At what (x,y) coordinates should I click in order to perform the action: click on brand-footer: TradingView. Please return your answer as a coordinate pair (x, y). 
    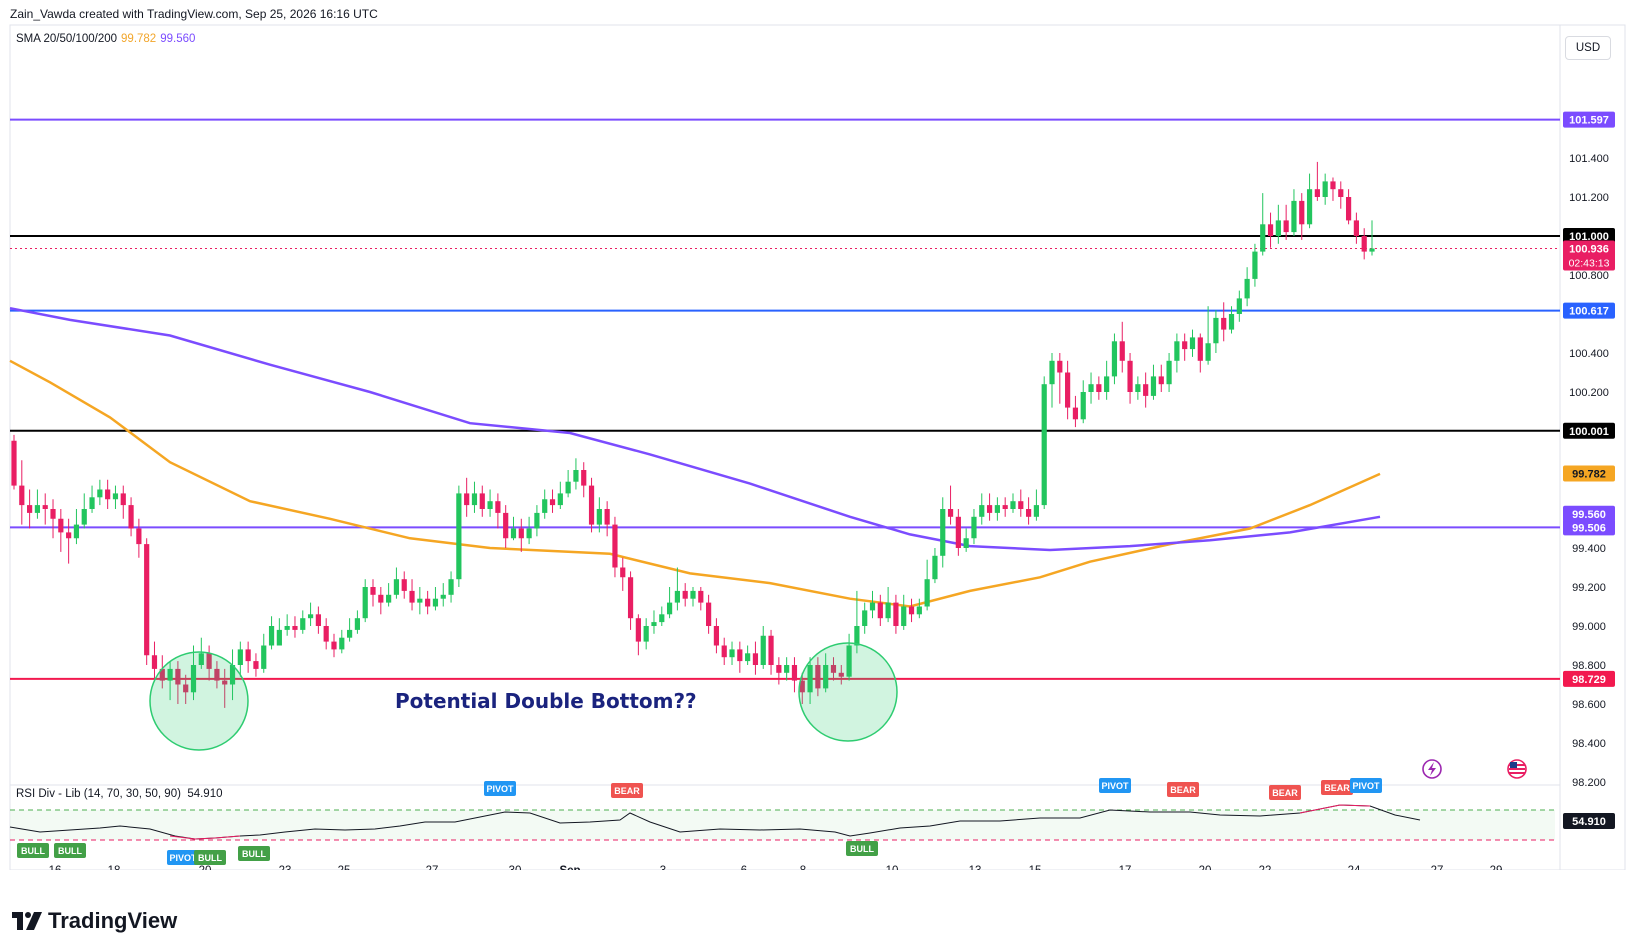
    Looking at the image, I should click on (94, 921).